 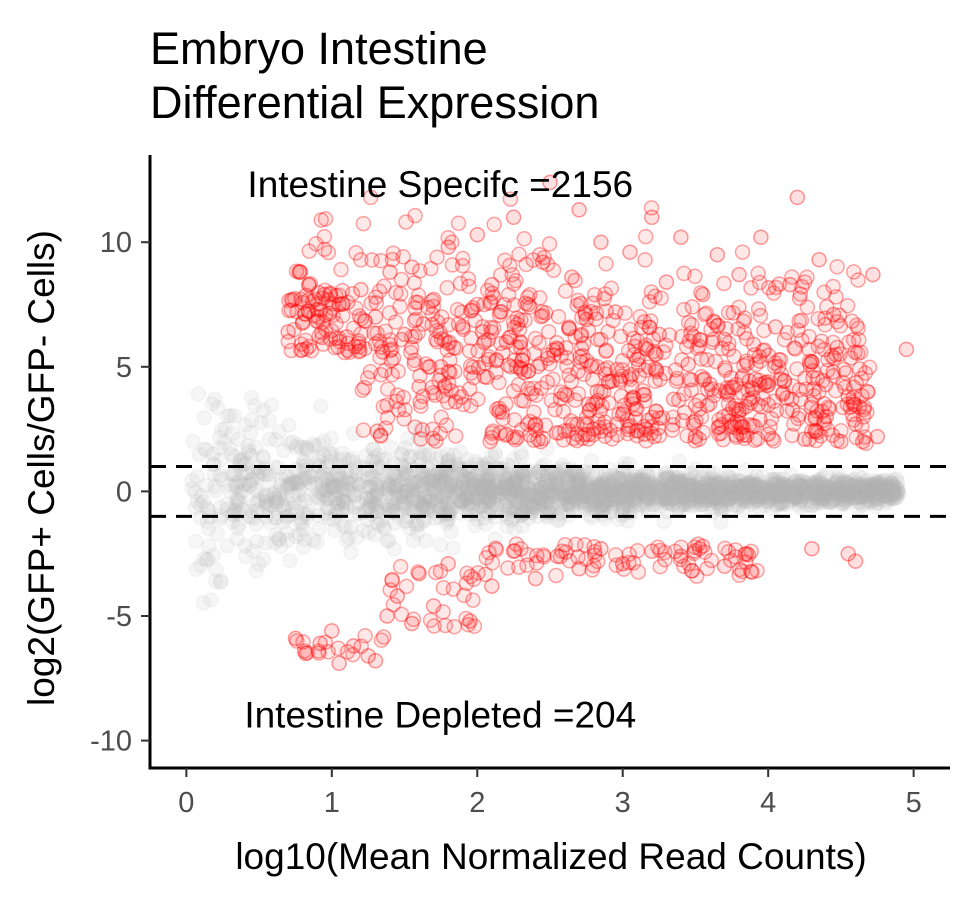 What do you see at coordinates (914, 803) in the screenshot?
I see `x-tick-label: 5` at bounding box center [914, 803].